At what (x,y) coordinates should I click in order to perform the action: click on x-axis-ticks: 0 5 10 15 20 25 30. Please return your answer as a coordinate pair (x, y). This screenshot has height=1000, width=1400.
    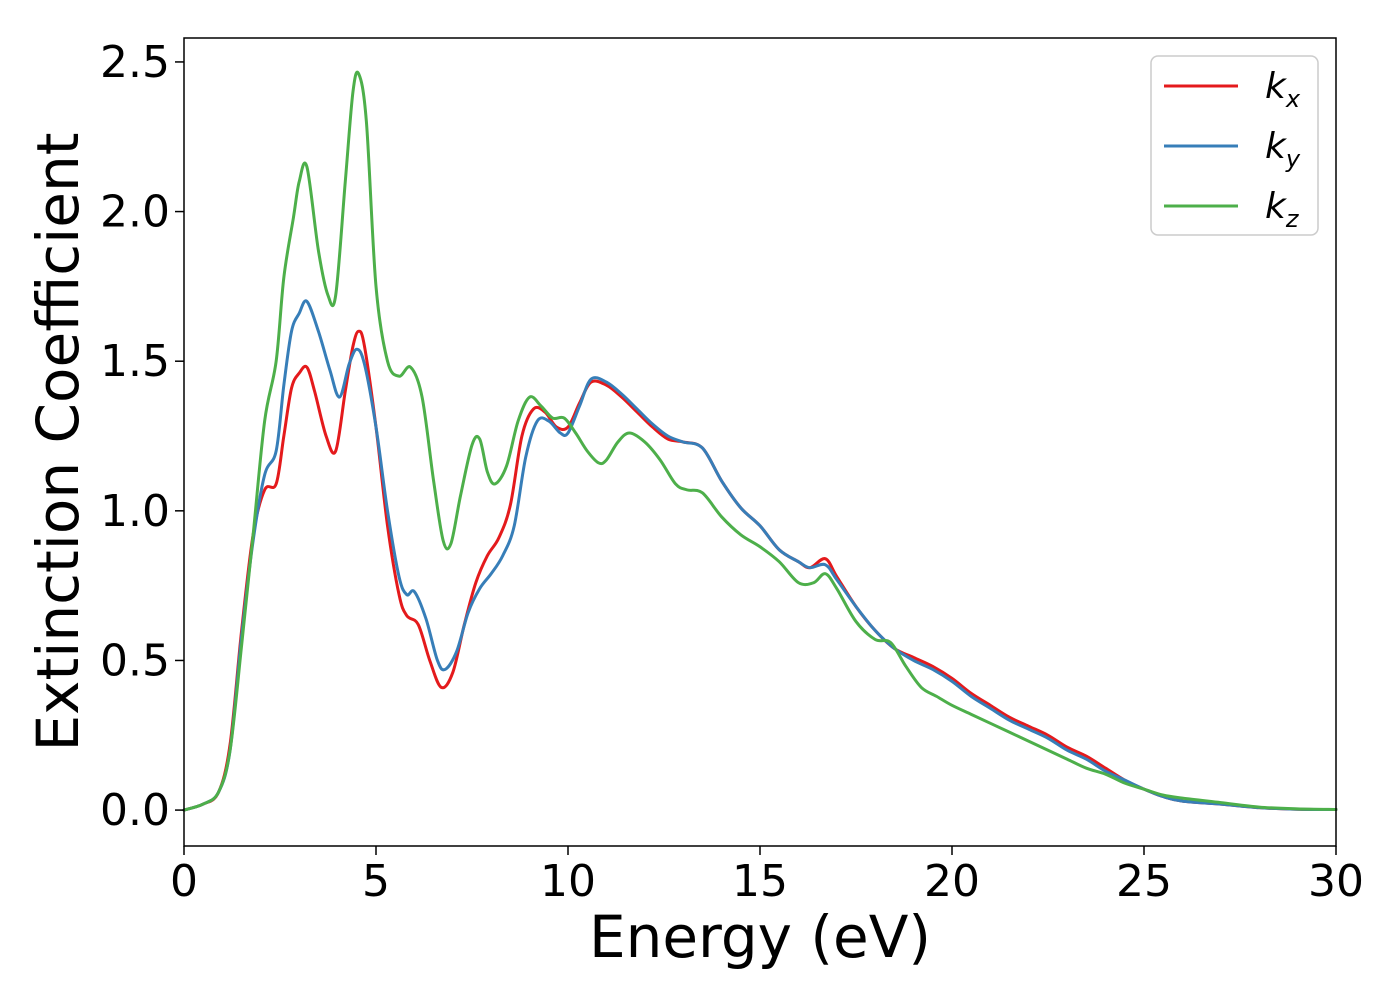
    Looking at the image, I should click on (767, 876).